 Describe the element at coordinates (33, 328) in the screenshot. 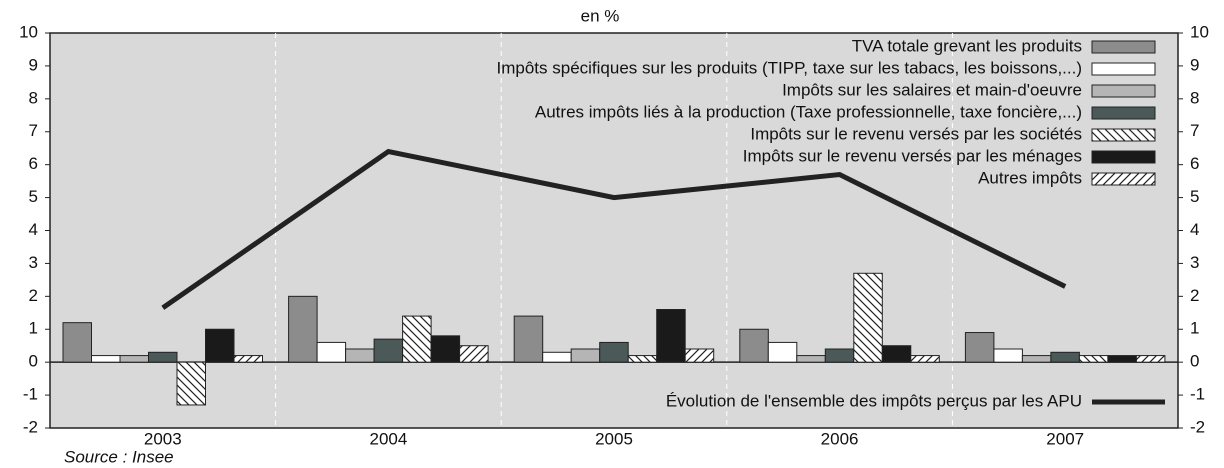

I see `y-tick-label: 1` at that location.